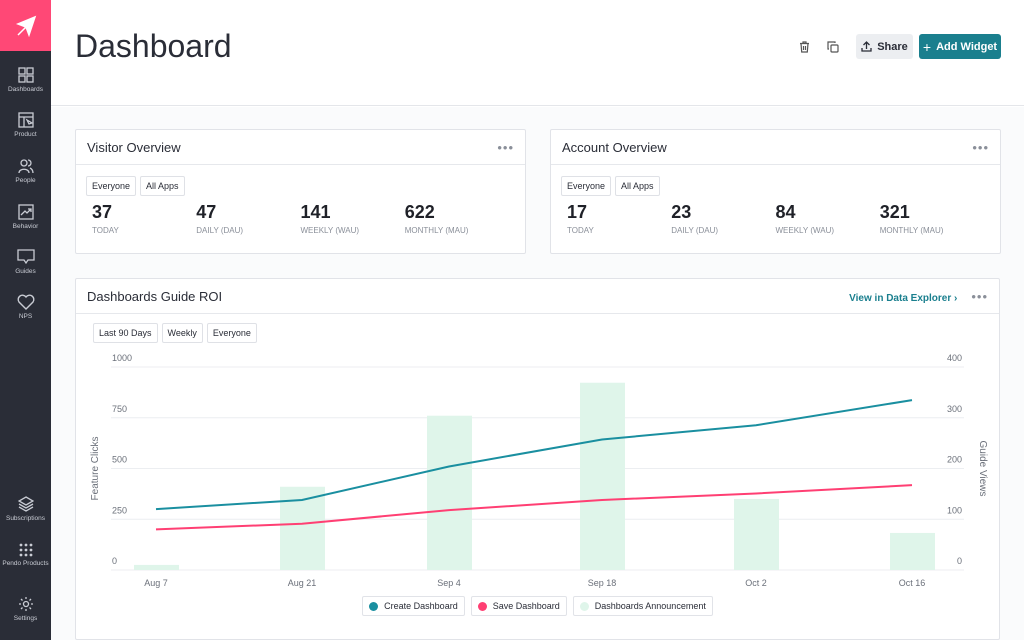 This screenshot has width=1024, height=640. I want to click on y-tick-label: 750, so click(119, 409).